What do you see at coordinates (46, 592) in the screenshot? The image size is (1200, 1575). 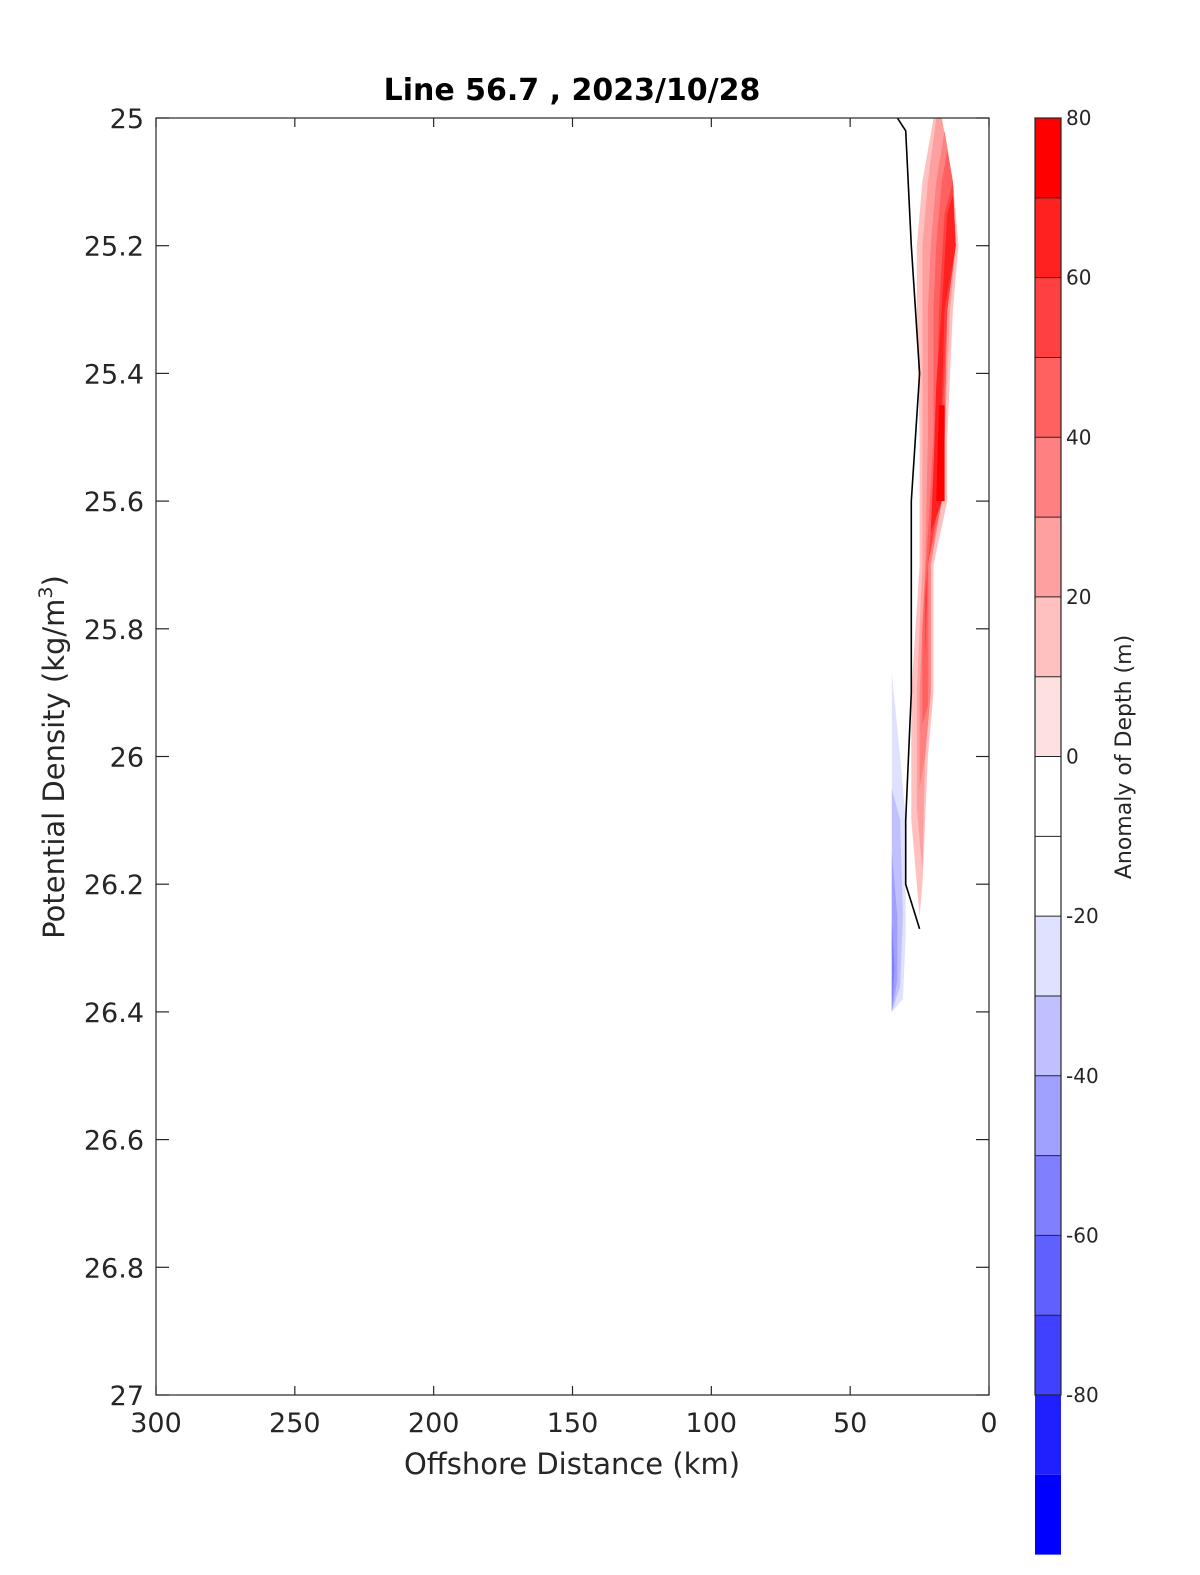 I see `y-axis-label-superscript: 3` at bounding box center [46, 592].